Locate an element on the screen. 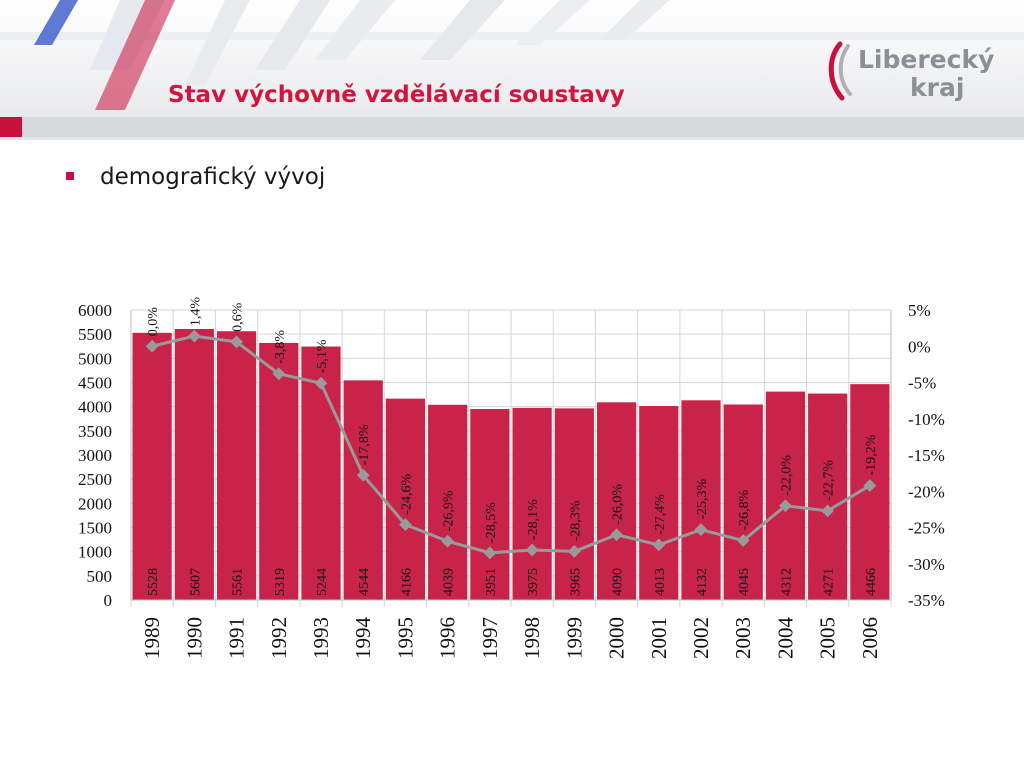 This screenshot has width=1024, height=768. bar-value-label: 4166 is located at coordinates (406, 582).